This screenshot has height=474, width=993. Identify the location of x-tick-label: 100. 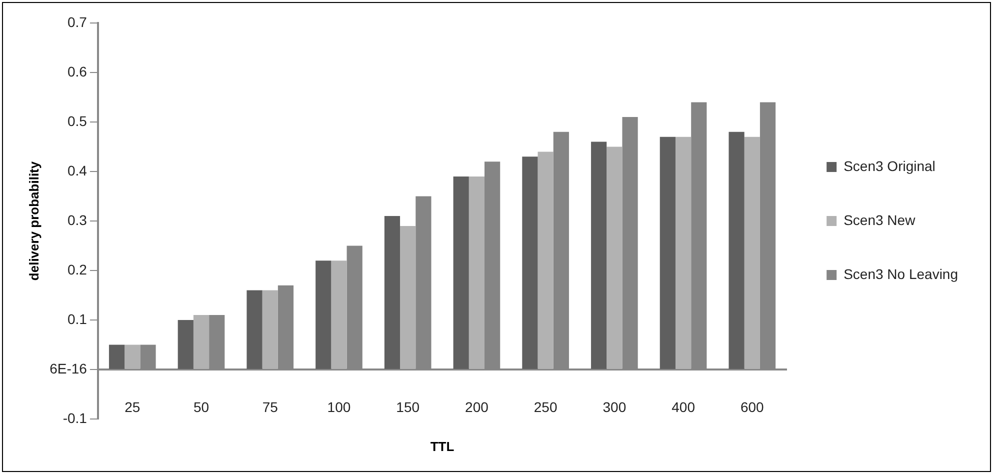
(339, 406).